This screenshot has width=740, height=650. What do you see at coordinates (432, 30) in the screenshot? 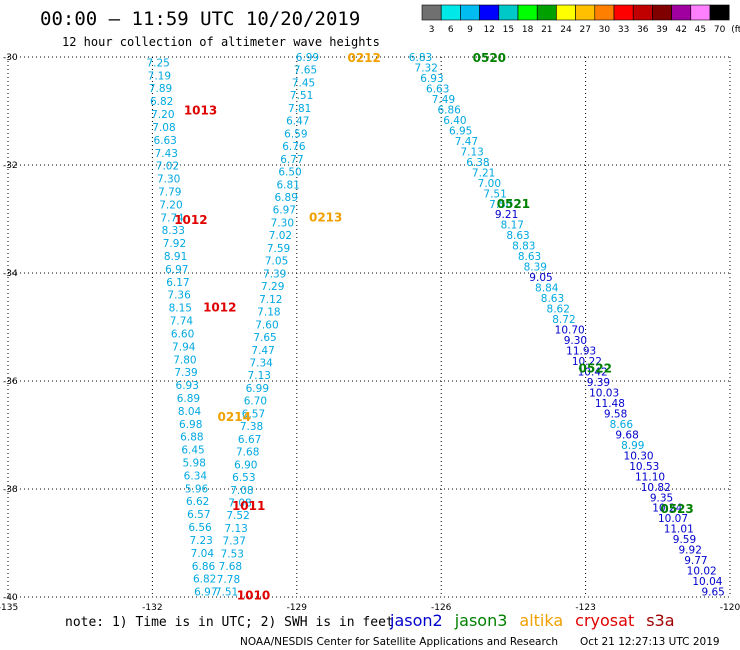
I see `scale-label: 3` at bounding box center [432, 30].